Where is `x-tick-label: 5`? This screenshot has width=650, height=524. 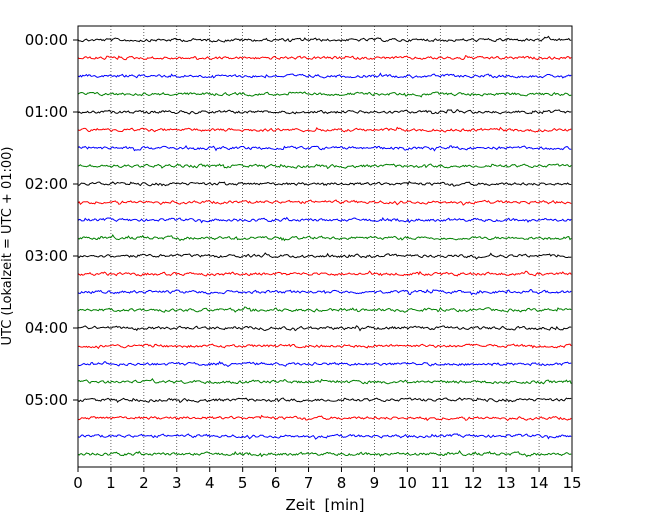 x-tick-label: 5 is located at coordinates (243, 483).